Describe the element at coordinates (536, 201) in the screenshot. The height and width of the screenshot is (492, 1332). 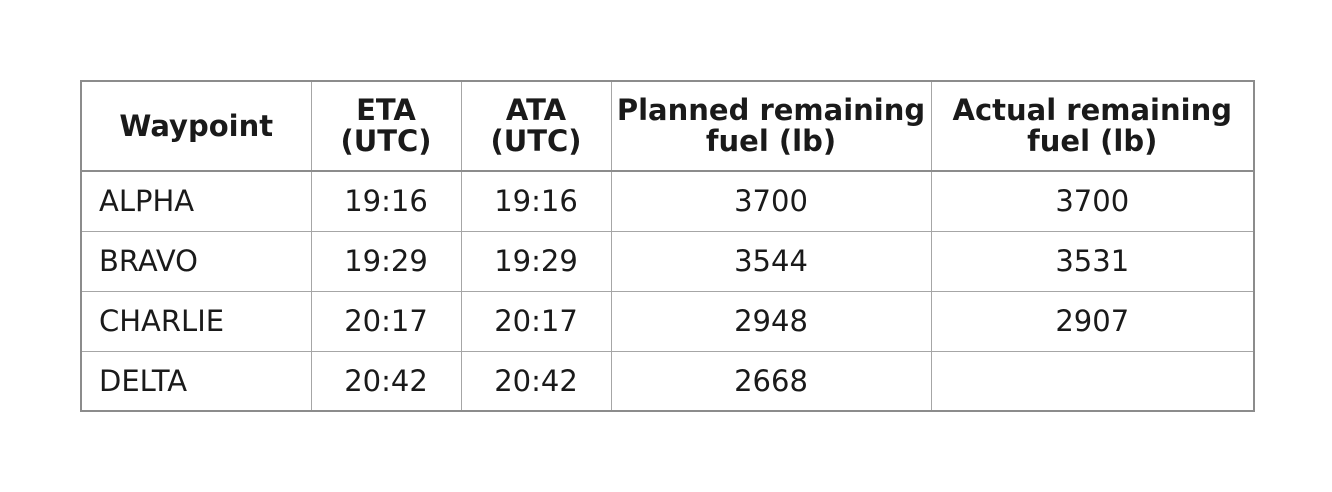
I see `cell-ata: 19:16` at that location.